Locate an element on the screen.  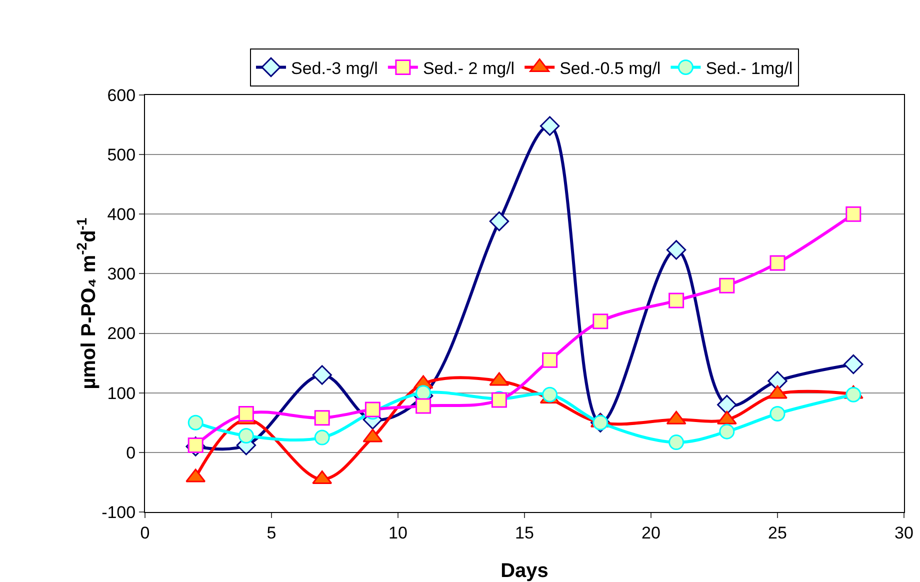
y-tick-label: 0 is located at coordinates (131, 452).